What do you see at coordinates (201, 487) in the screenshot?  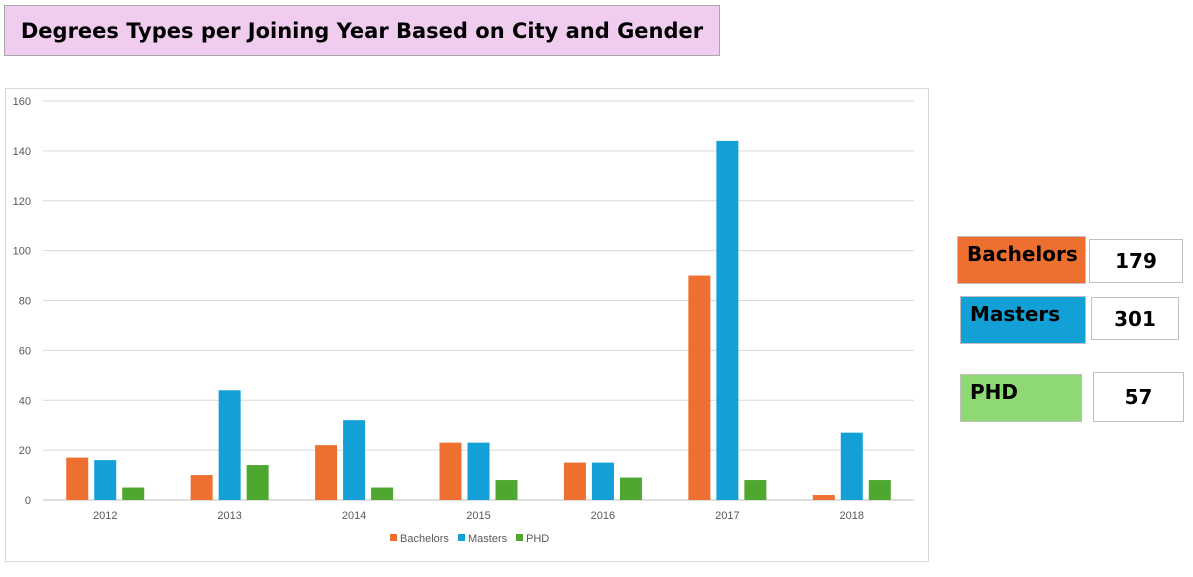 I see `bar-bachelors-2013` at bounding box center [201, 487].